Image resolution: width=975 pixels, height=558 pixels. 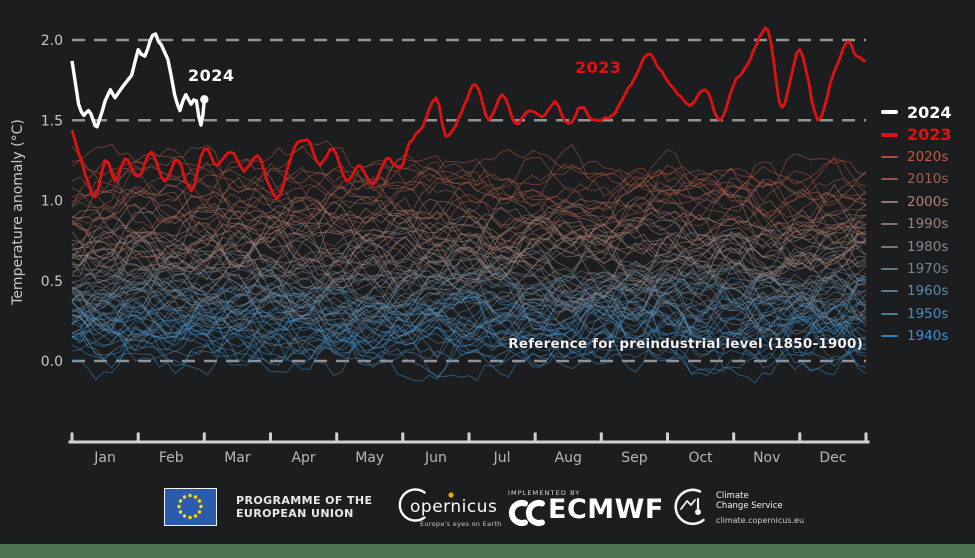 I want to click on legend-item-1940s: 1940s, so click(x=916, y=336).